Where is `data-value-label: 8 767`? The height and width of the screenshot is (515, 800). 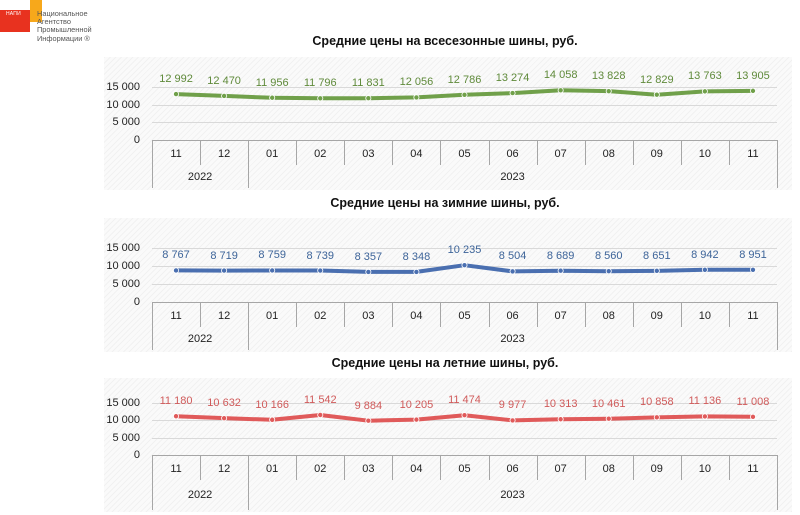
data-value-label: 8 767 is located at coordinates (176, 255).